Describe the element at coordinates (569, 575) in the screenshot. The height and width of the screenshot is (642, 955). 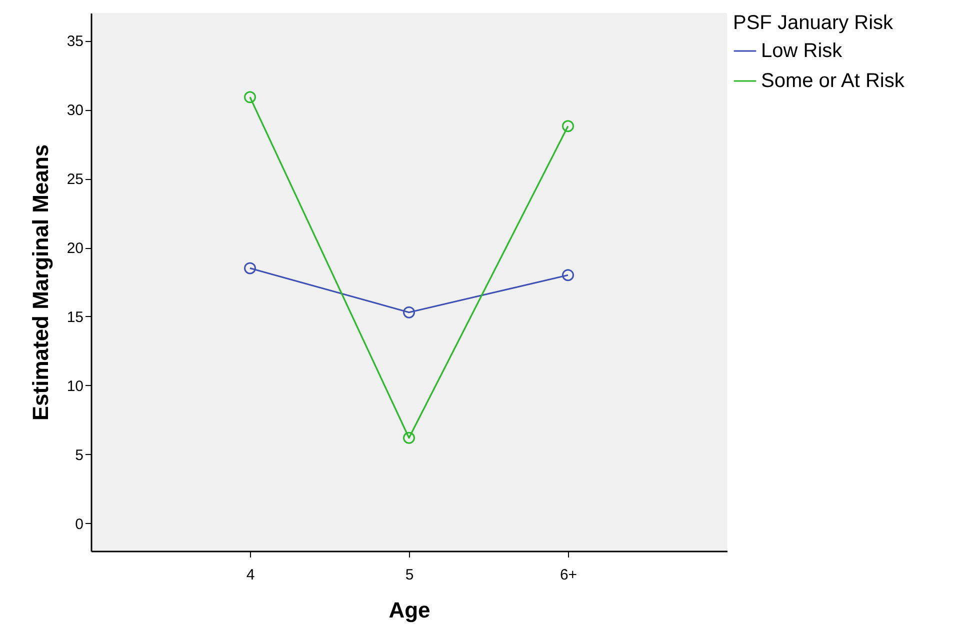
I see `x-tick-label: 6+` at that location.